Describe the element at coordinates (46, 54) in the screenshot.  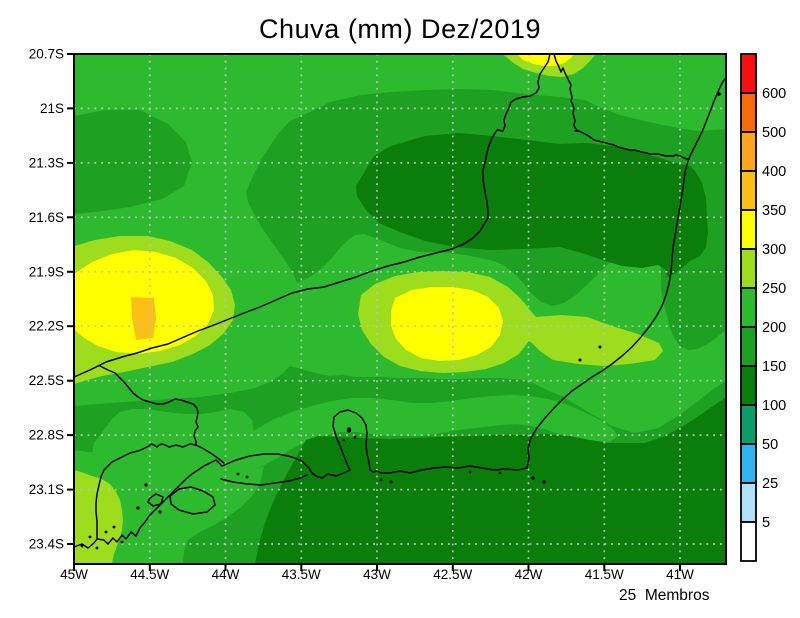
I see `svg-text: 20.7S` at that location.